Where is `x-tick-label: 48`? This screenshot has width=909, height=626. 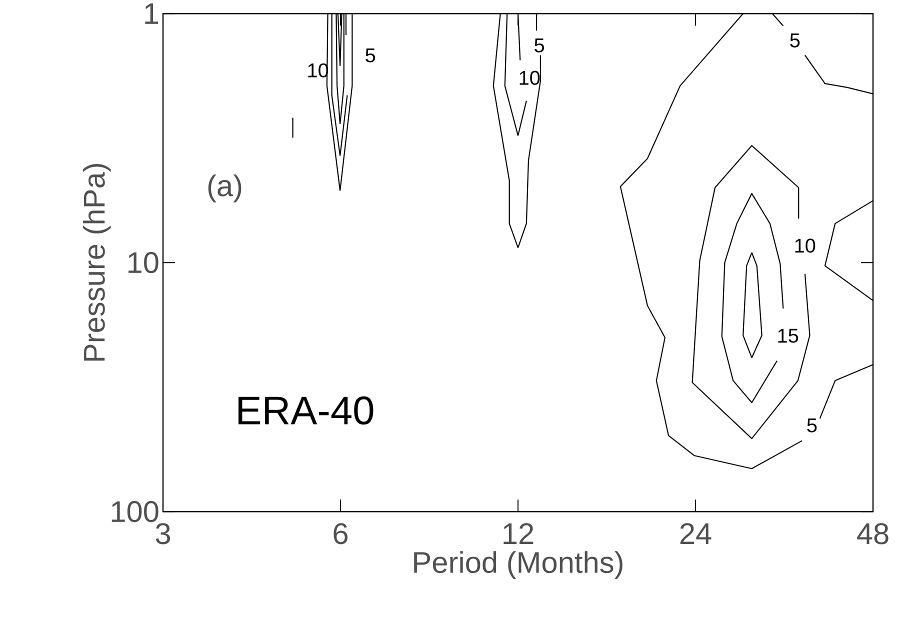
x-tick-label: 48 is located at coordinates (872, 533).